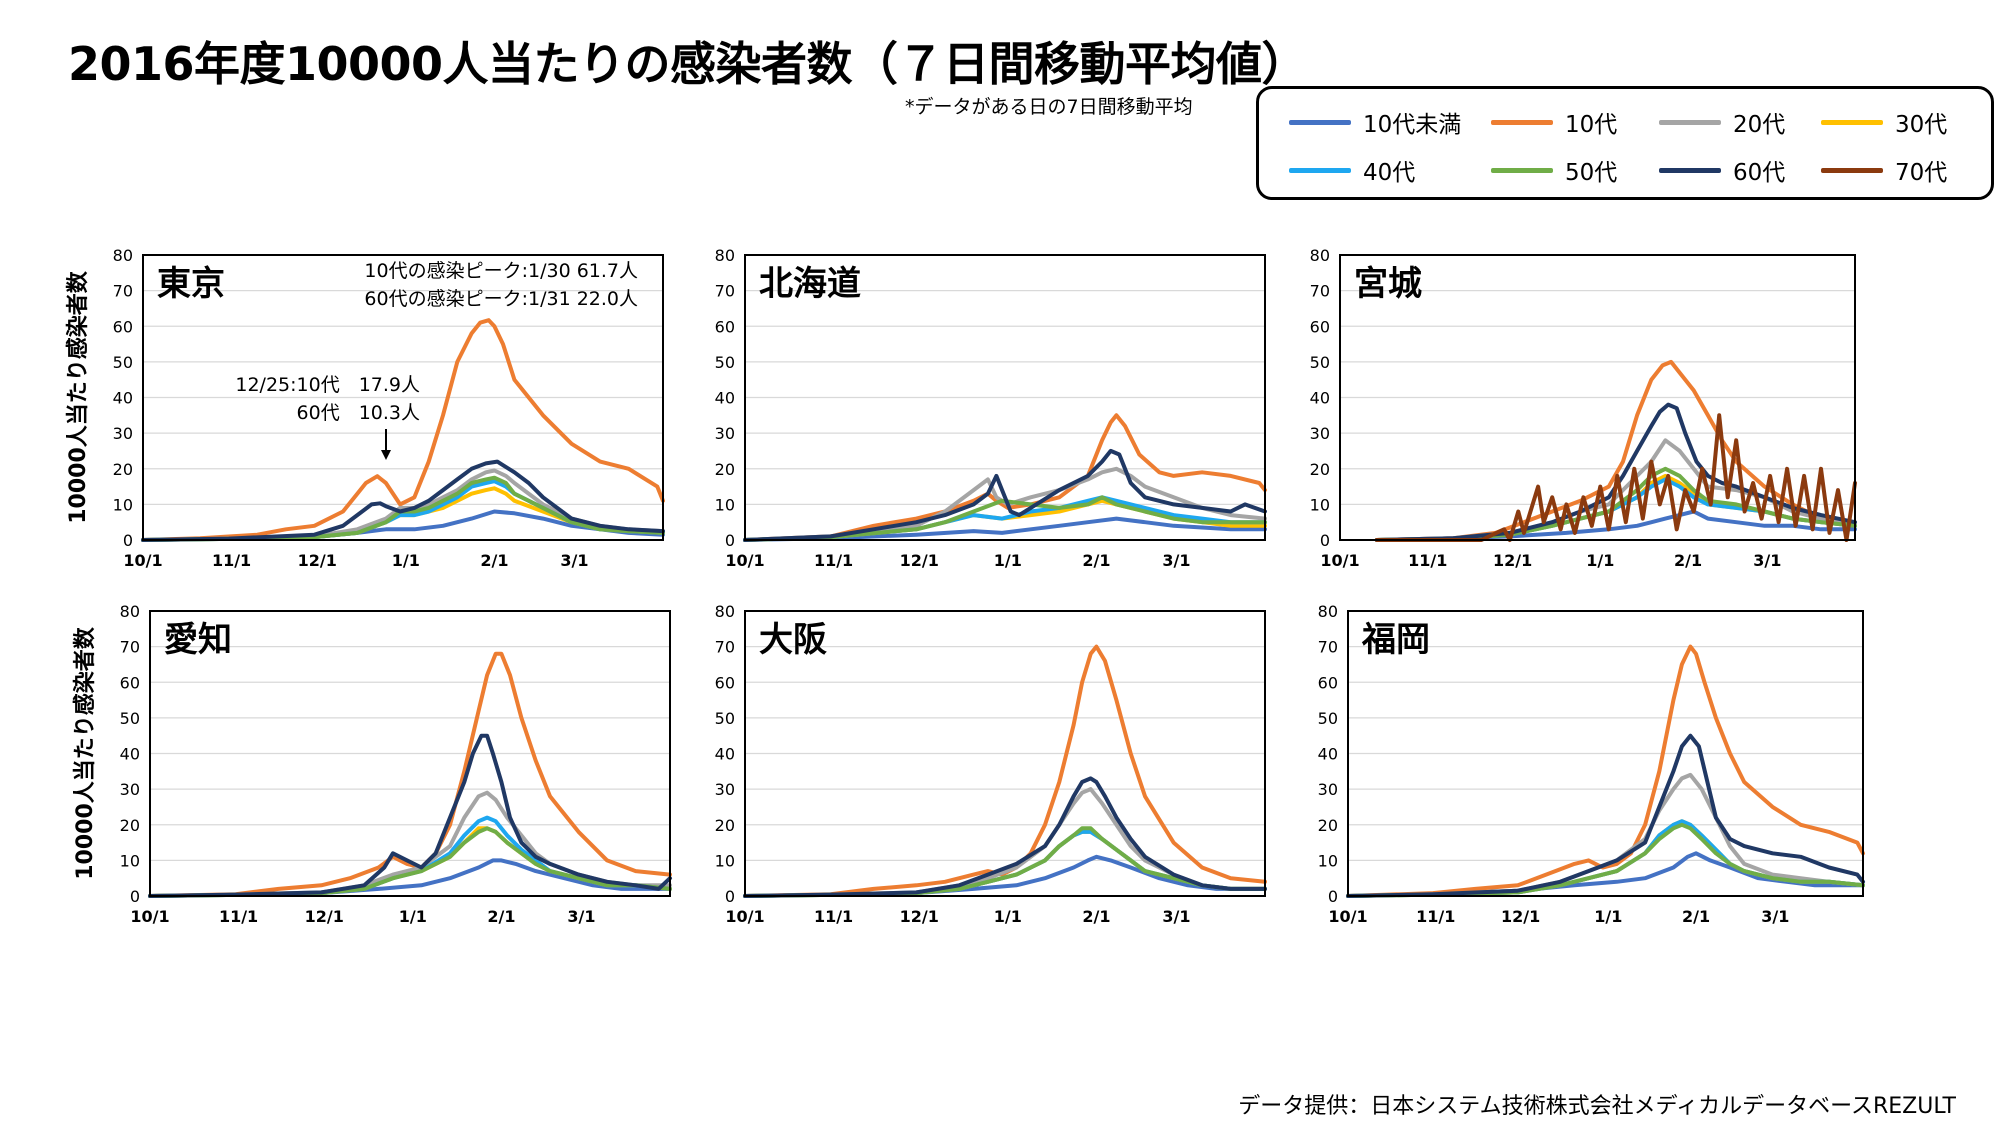 This screenshot has width=2000, height=1125. Describe the element at coordinates (1921, 125) in the screenshot. I see `legend-label: 30代` at that location.